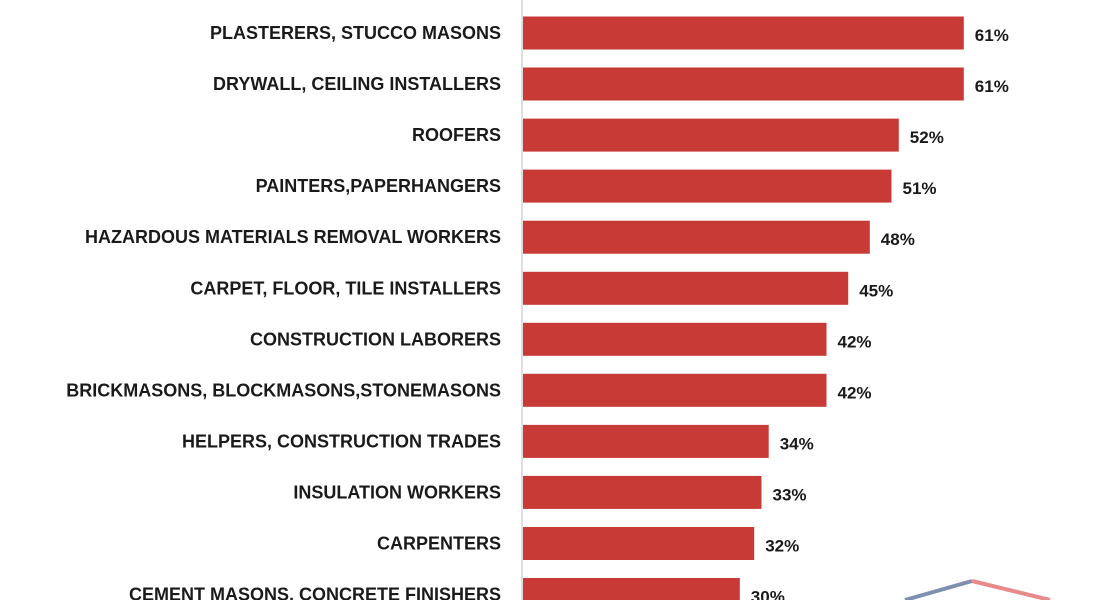  What do you see at coordinates (397, 492) in the screenshot?
I see `category-tick-label: INSULATION WORKERS` at bounding box center [397, 492].